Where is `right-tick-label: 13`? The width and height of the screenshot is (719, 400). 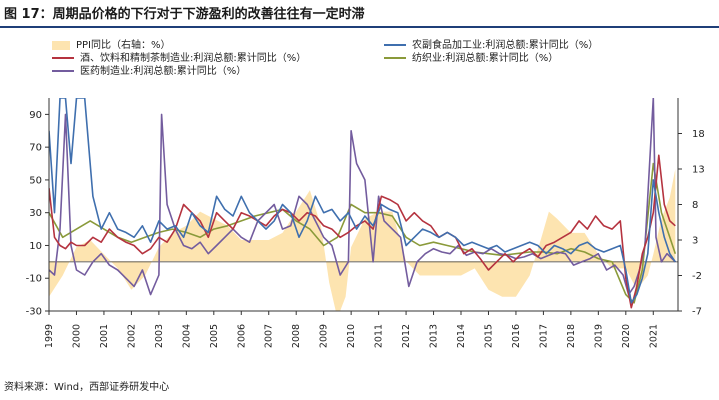 right-tick-label: 13 is located at coordinates (698, 170).